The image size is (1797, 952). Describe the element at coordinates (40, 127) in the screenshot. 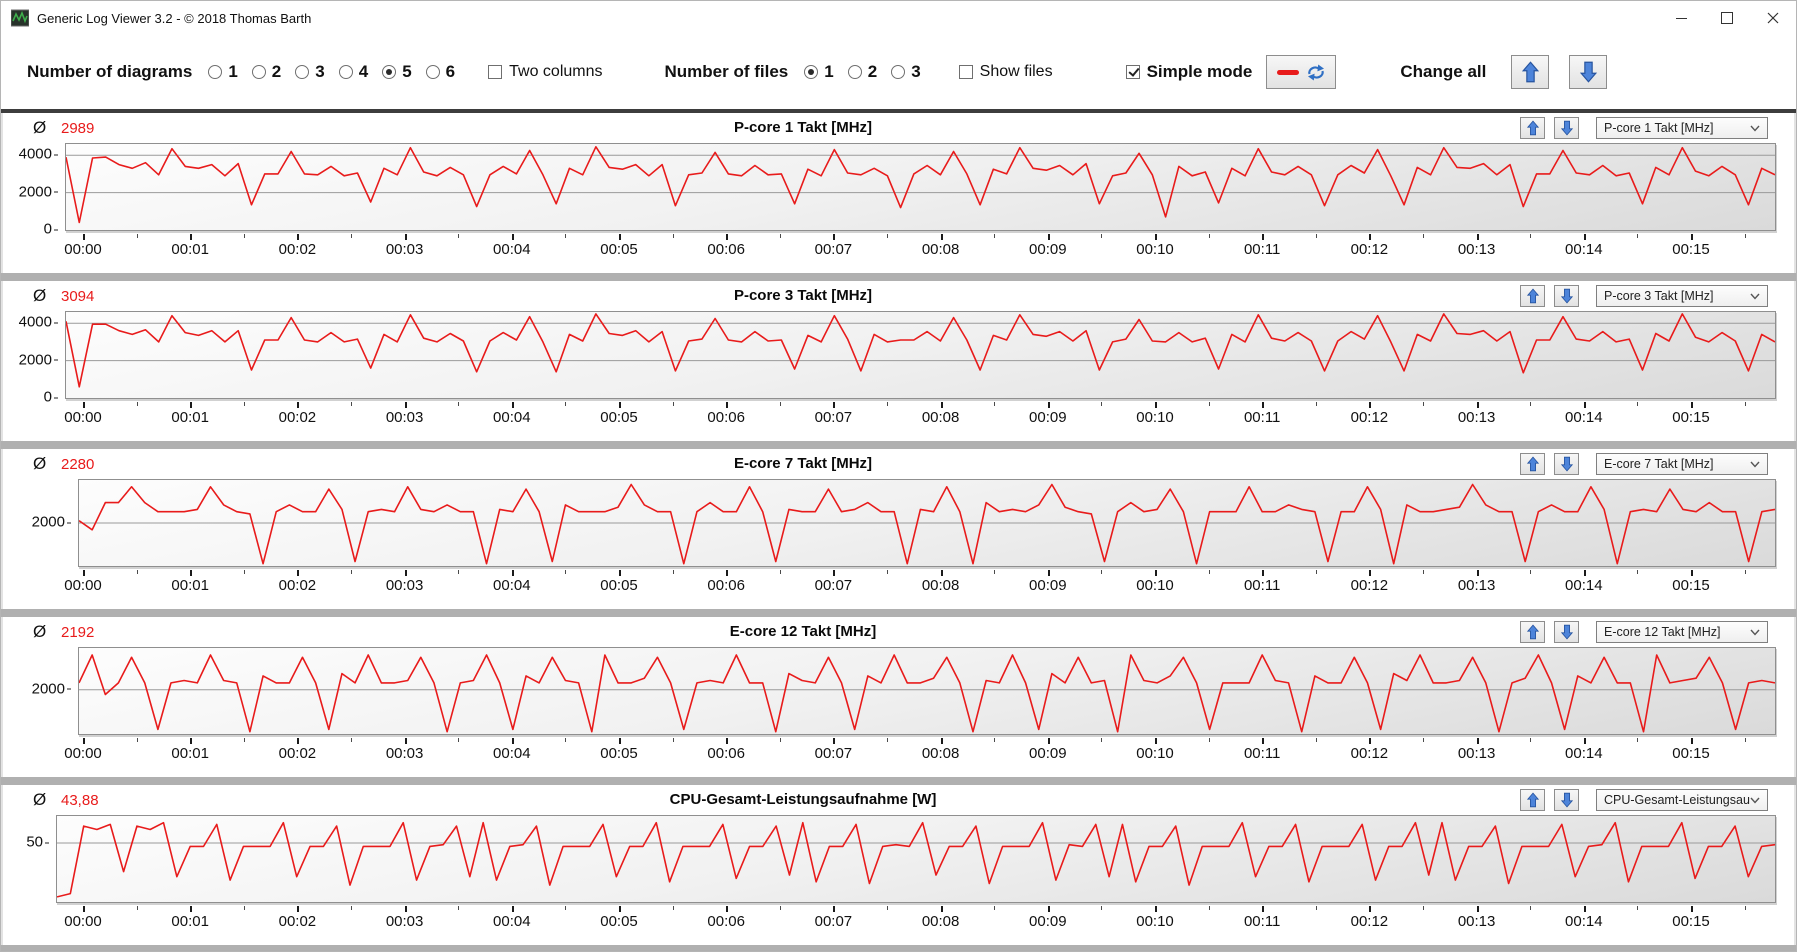

I see `average-symbol: Ø` at that location.